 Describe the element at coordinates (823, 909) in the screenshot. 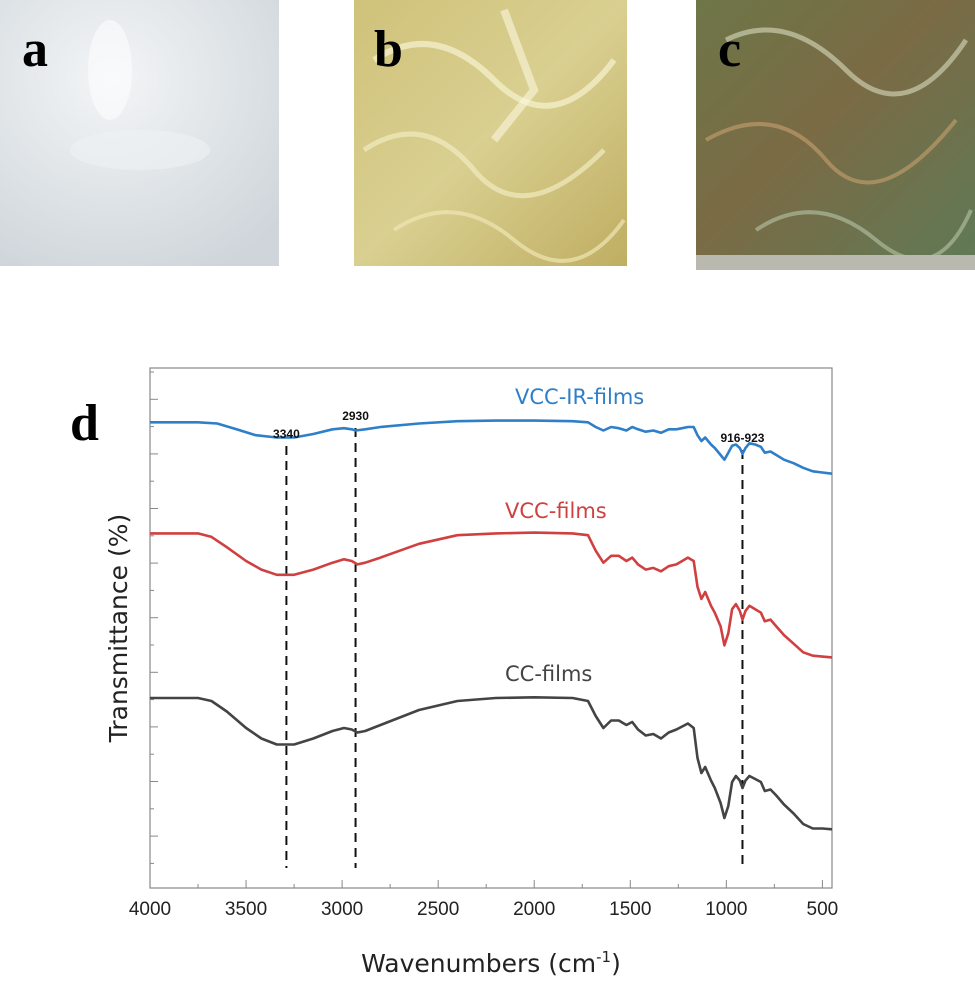

I see `x-tick-label: 500` at that location.